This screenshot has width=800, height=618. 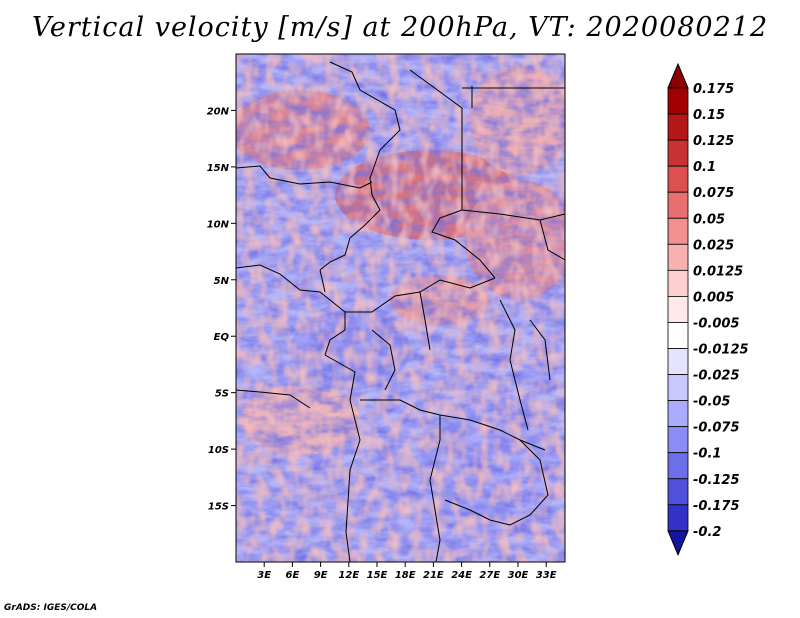 I want to click on lat-tick-label: 15N, so click(x=218, y=168).